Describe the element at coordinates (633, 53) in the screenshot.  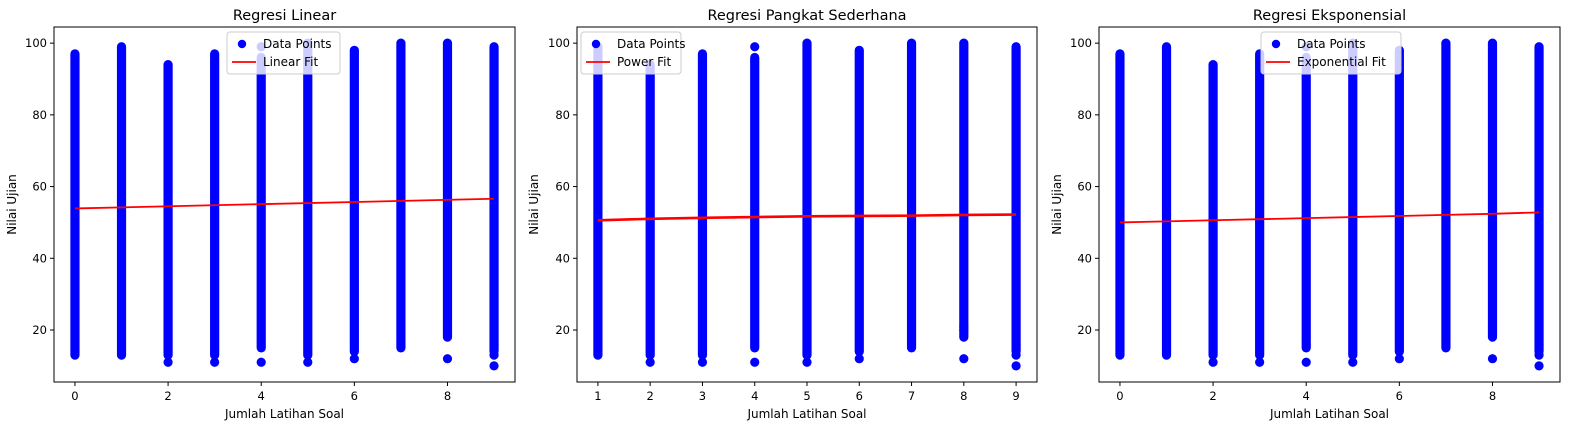
I see `legend: Data Points Power Fit` at that location.